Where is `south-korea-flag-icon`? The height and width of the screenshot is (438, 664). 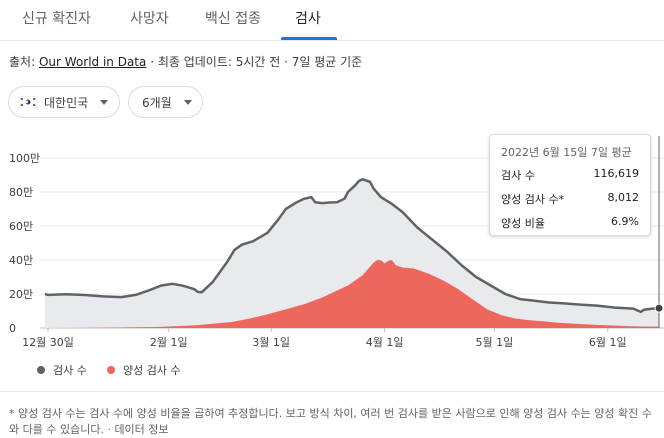 south-korea-flag-icon is located at coordinates (28, 102).